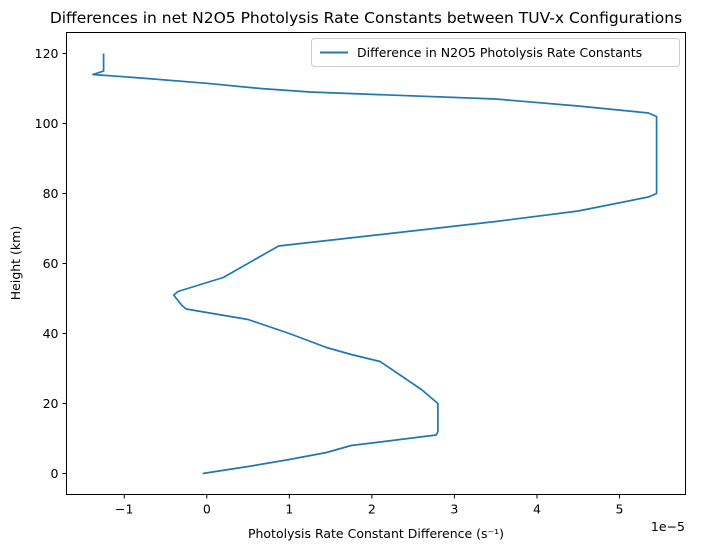 This screenshot has width=724, height=555. I want to click on x-tick-label: 5, so click(619, 509).